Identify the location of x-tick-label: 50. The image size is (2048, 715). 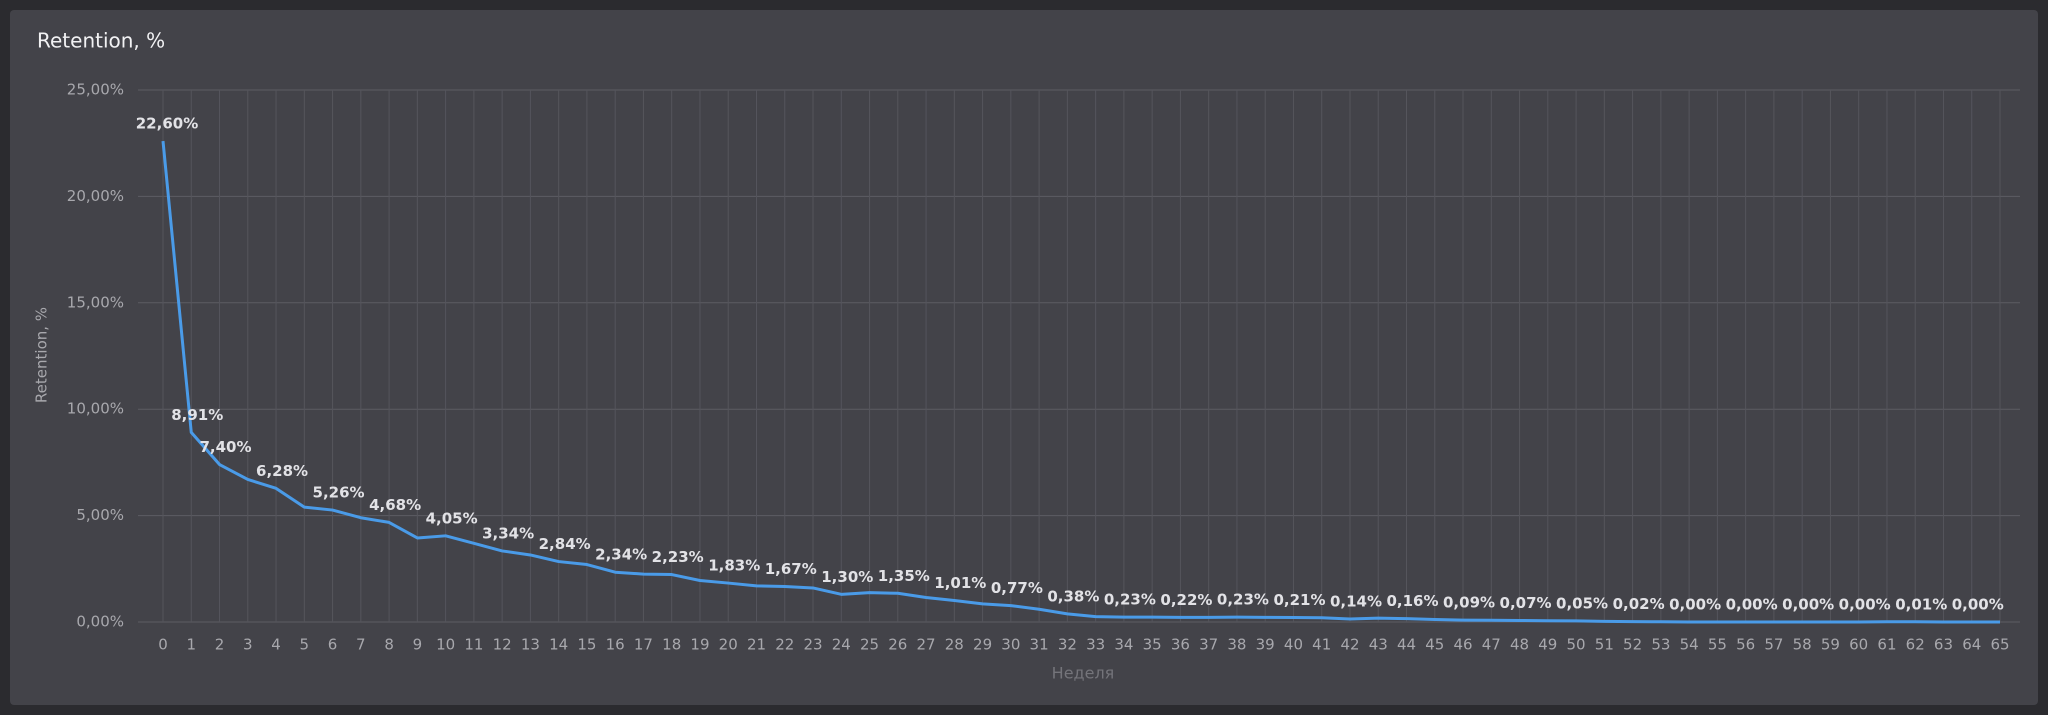
(1576, 645).